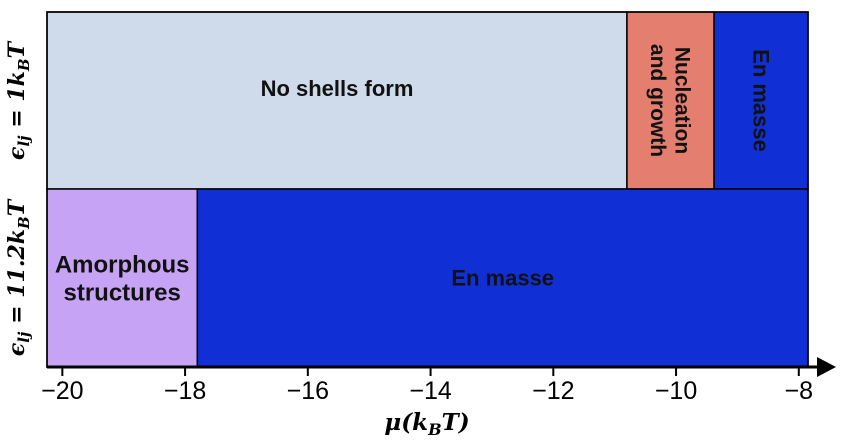  What do you see at coordinates (799, 391) in the screenshot?
I see `x-tick-label: −8` at bounding box center [799, 391].